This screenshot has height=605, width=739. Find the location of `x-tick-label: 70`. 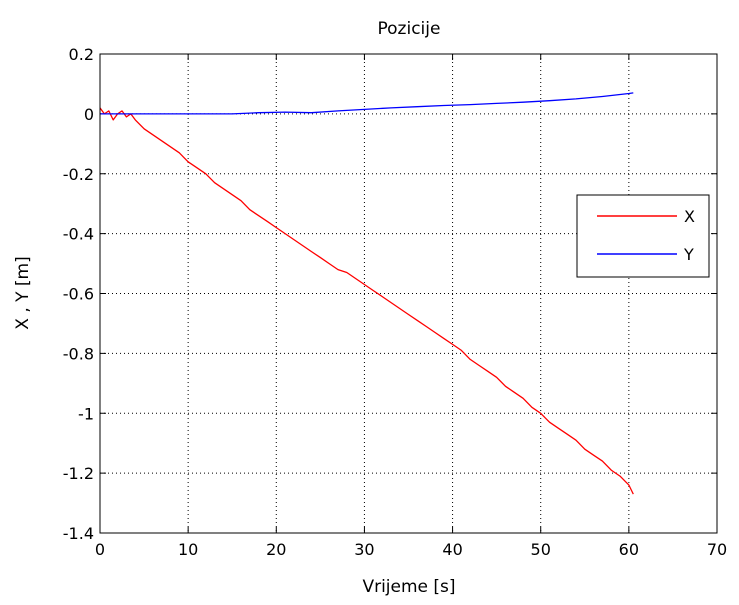

x-tick-label: 70 is located at coordinates (717, 549).